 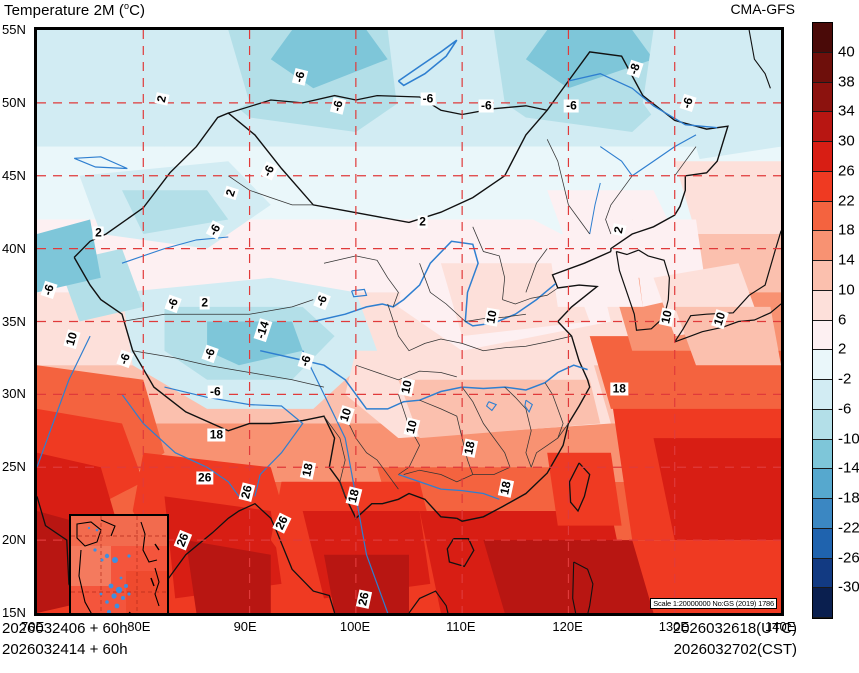 I want to click on colorbar-tick-label: 14, so click(x=846, y=260).